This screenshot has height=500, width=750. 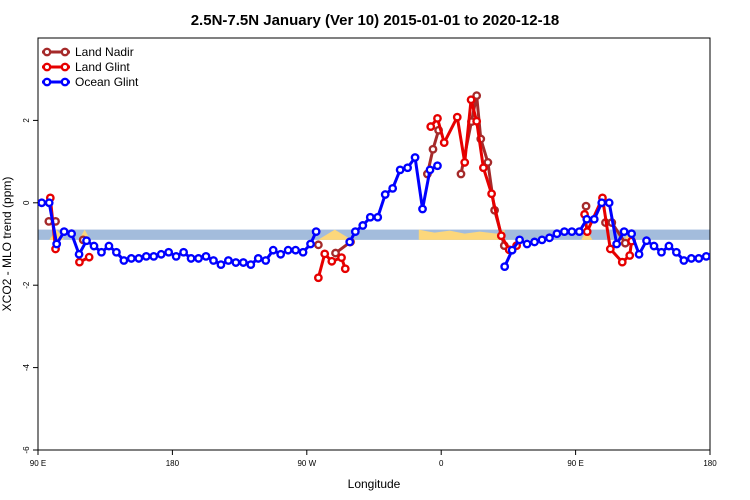 I want to click on y-tick-label: 2, so click(x=26, y=120).